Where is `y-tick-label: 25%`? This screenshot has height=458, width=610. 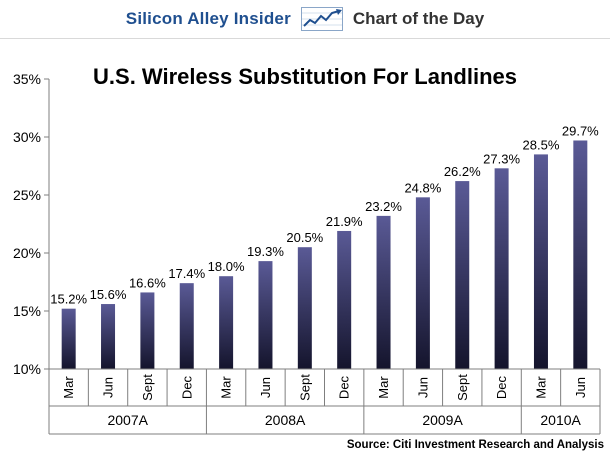
y-tick-label: 25% is located at coordinates (27, 195).